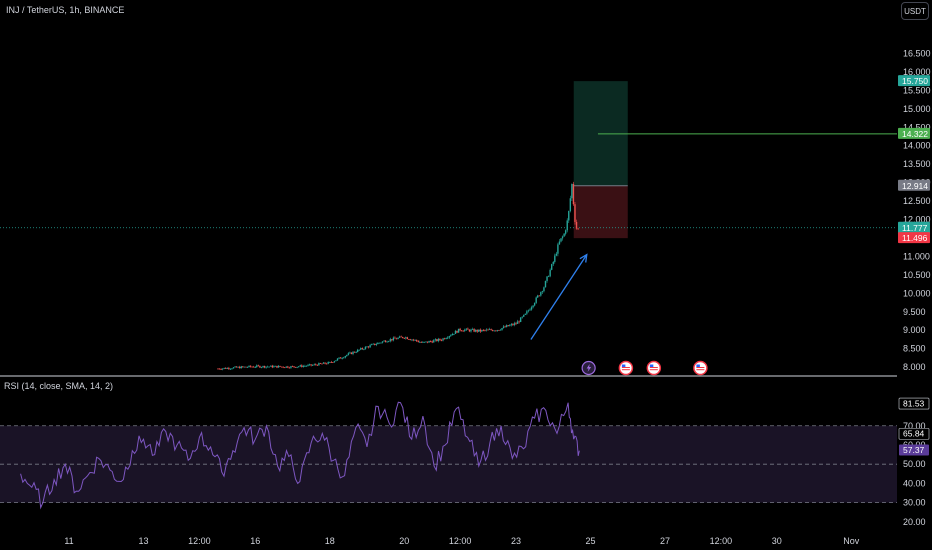 Image resolution: width=932 pixels, height=550 pixels. What do you see at coordinates (917, 201) in the screenshot?
I see `price-tick-label: 12.500` at bounding box center [917, 201].